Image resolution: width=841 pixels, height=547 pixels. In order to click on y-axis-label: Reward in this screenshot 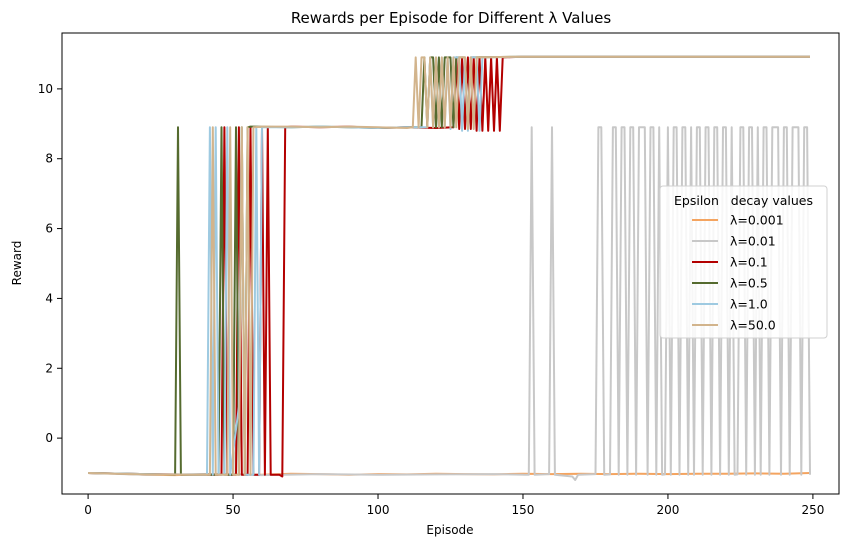, I will do `click(17, 263)`.